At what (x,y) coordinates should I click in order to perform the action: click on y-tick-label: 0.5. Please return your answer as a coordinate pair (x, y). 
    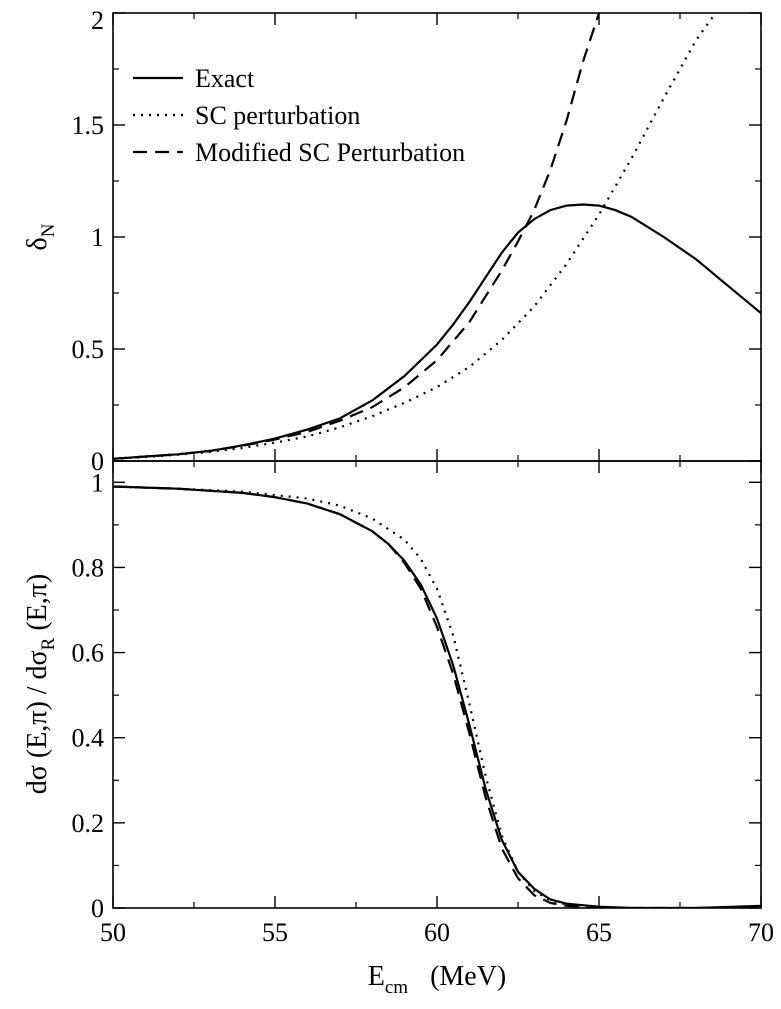
    Looking at the image, I should click on (88, 349).